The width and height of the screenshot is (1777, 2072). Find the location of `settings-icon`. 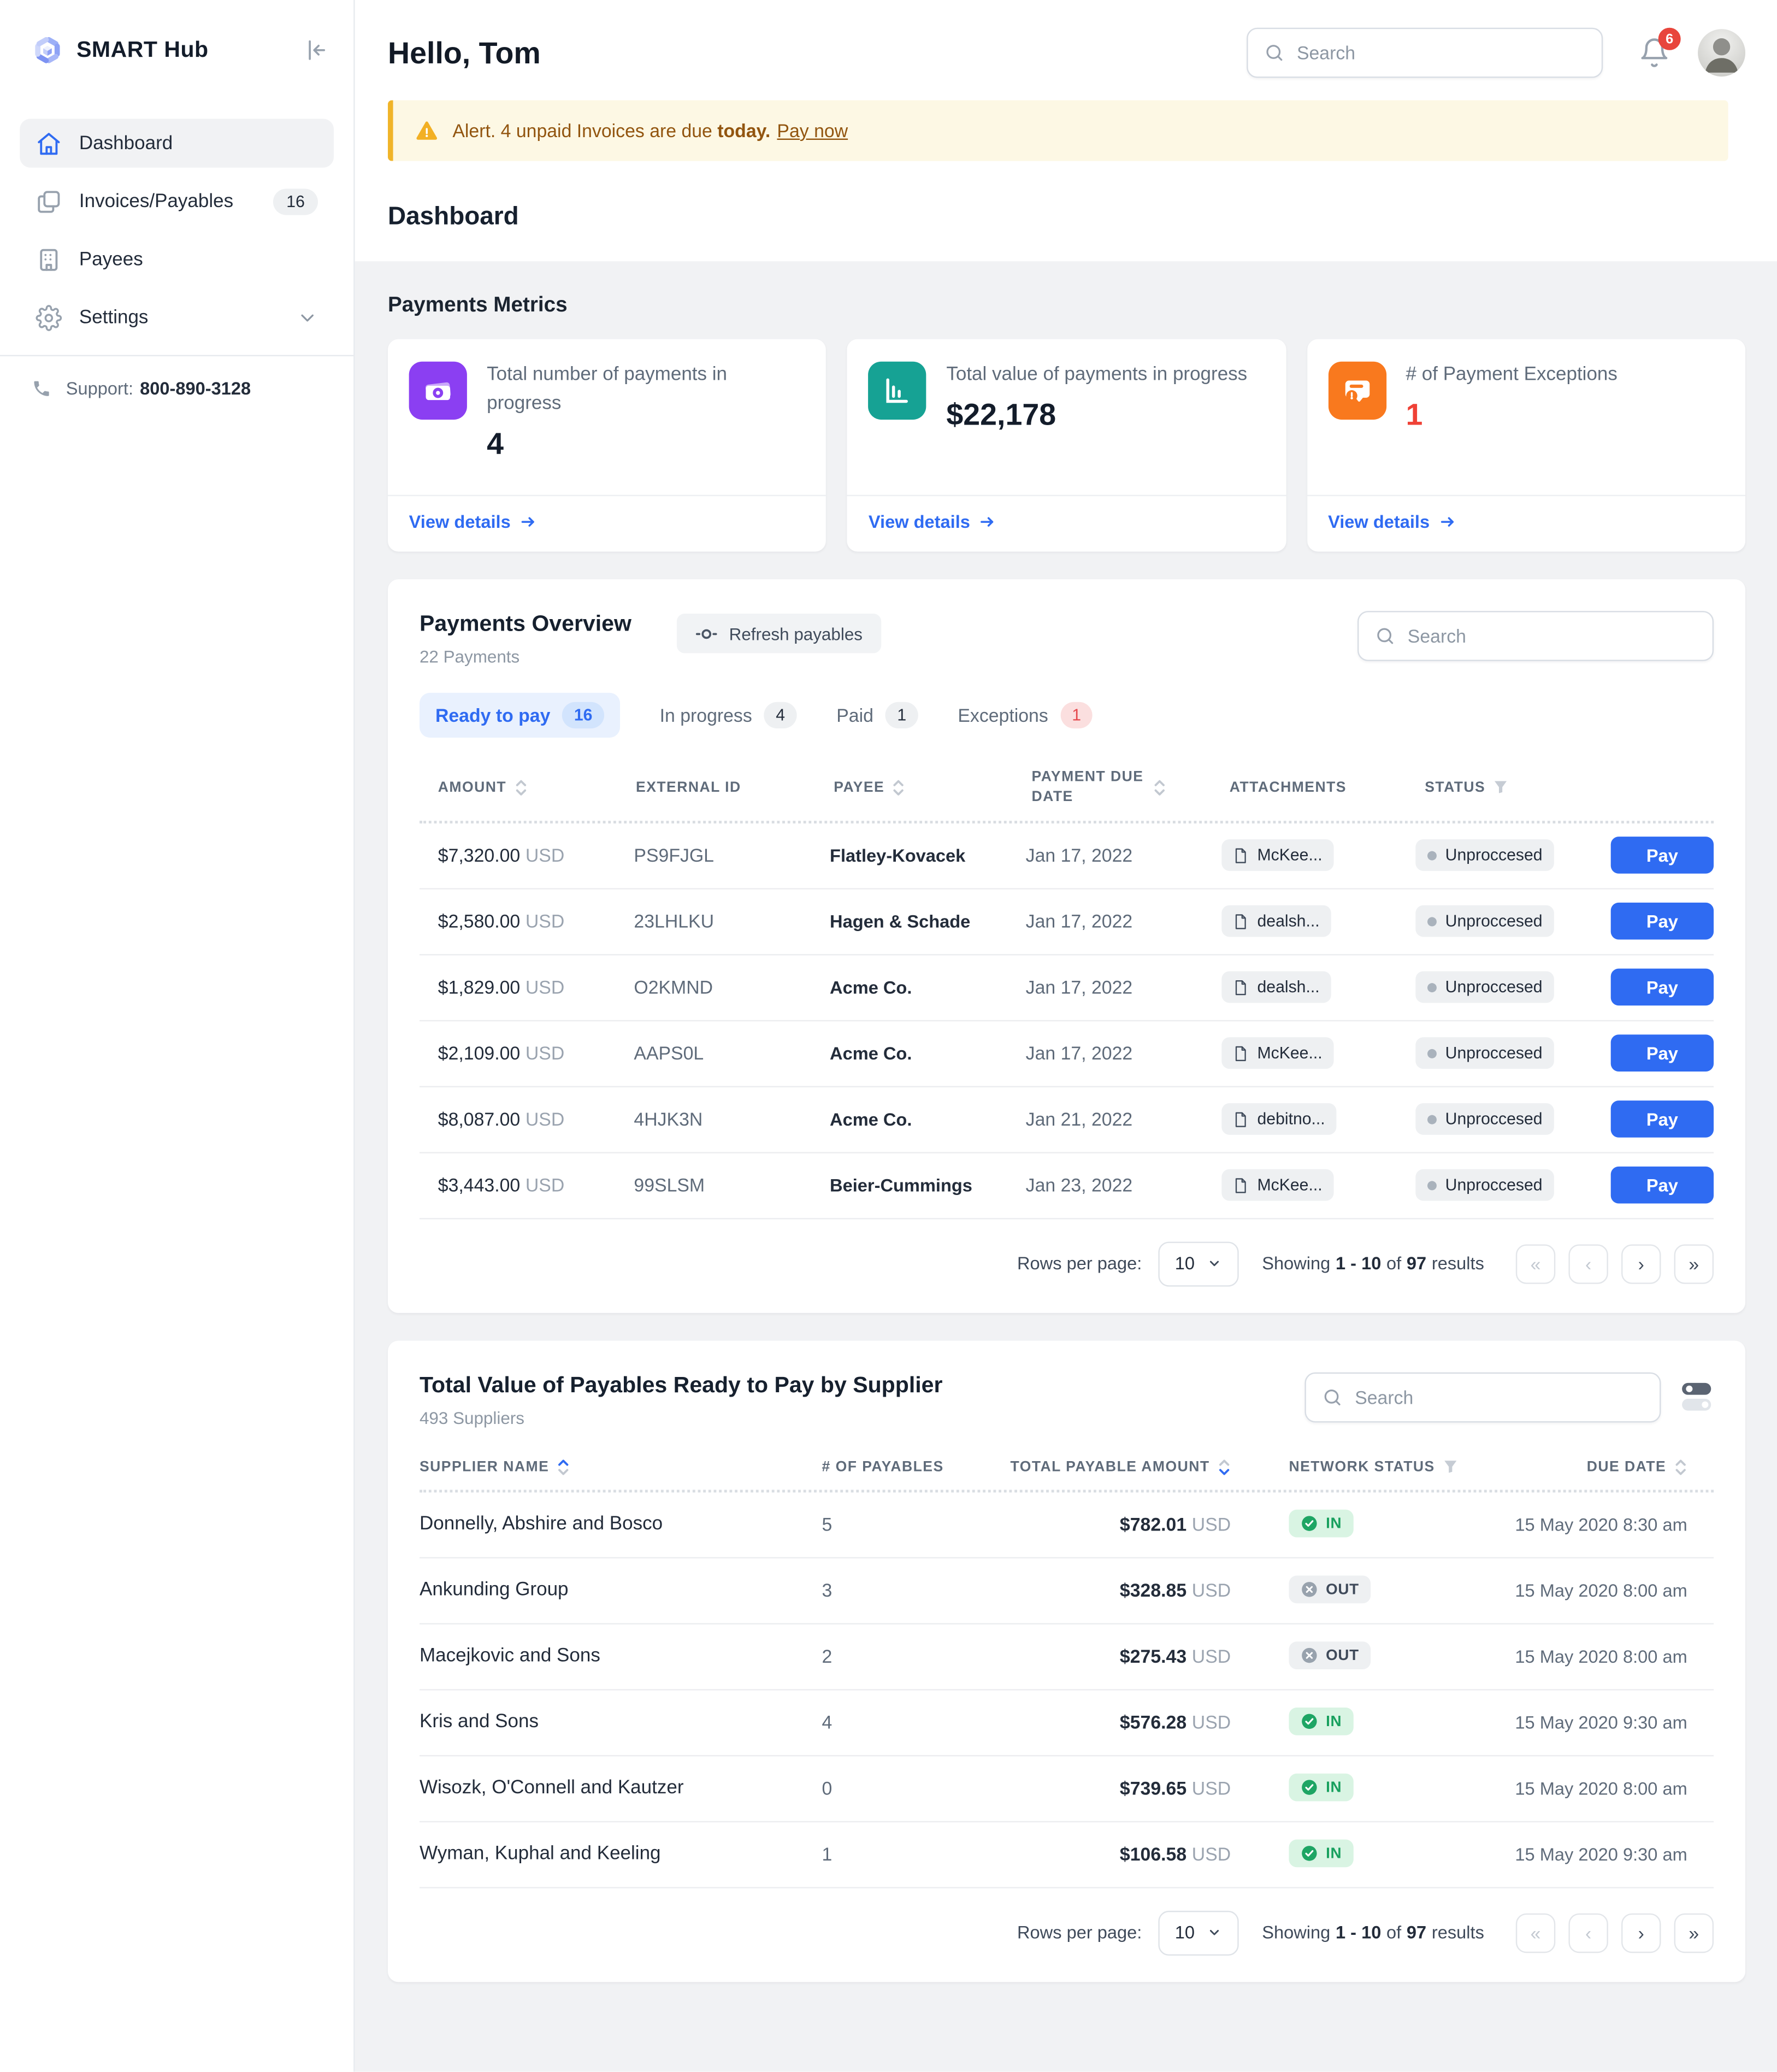

settings-icon is located at coordinates (49, 317).